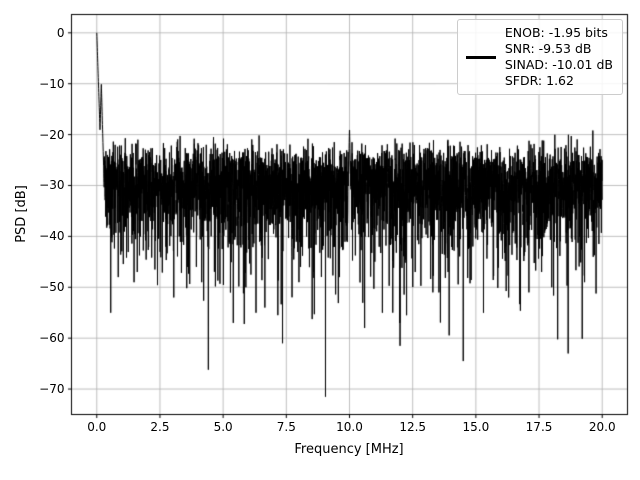 The image size is (640, 480). What do you see at coordinates (476, 426) in the screenshot?
I see `x-tick-label: 15.0` at bounding box center [476, 426].